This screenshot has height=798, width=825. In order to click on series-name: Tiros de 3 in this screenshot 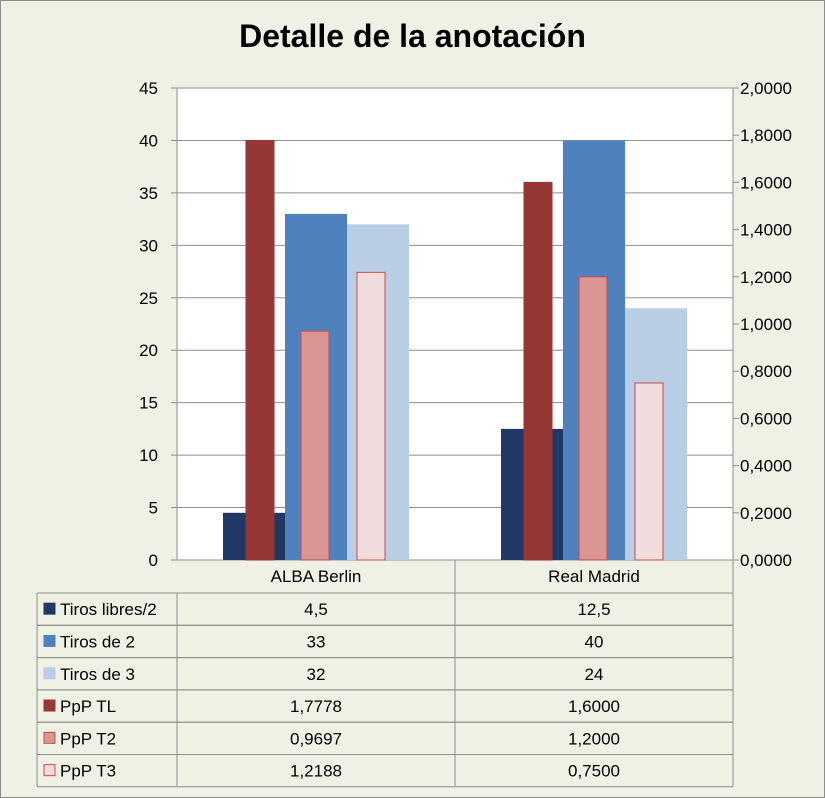, I will do `click(97, 674)`.